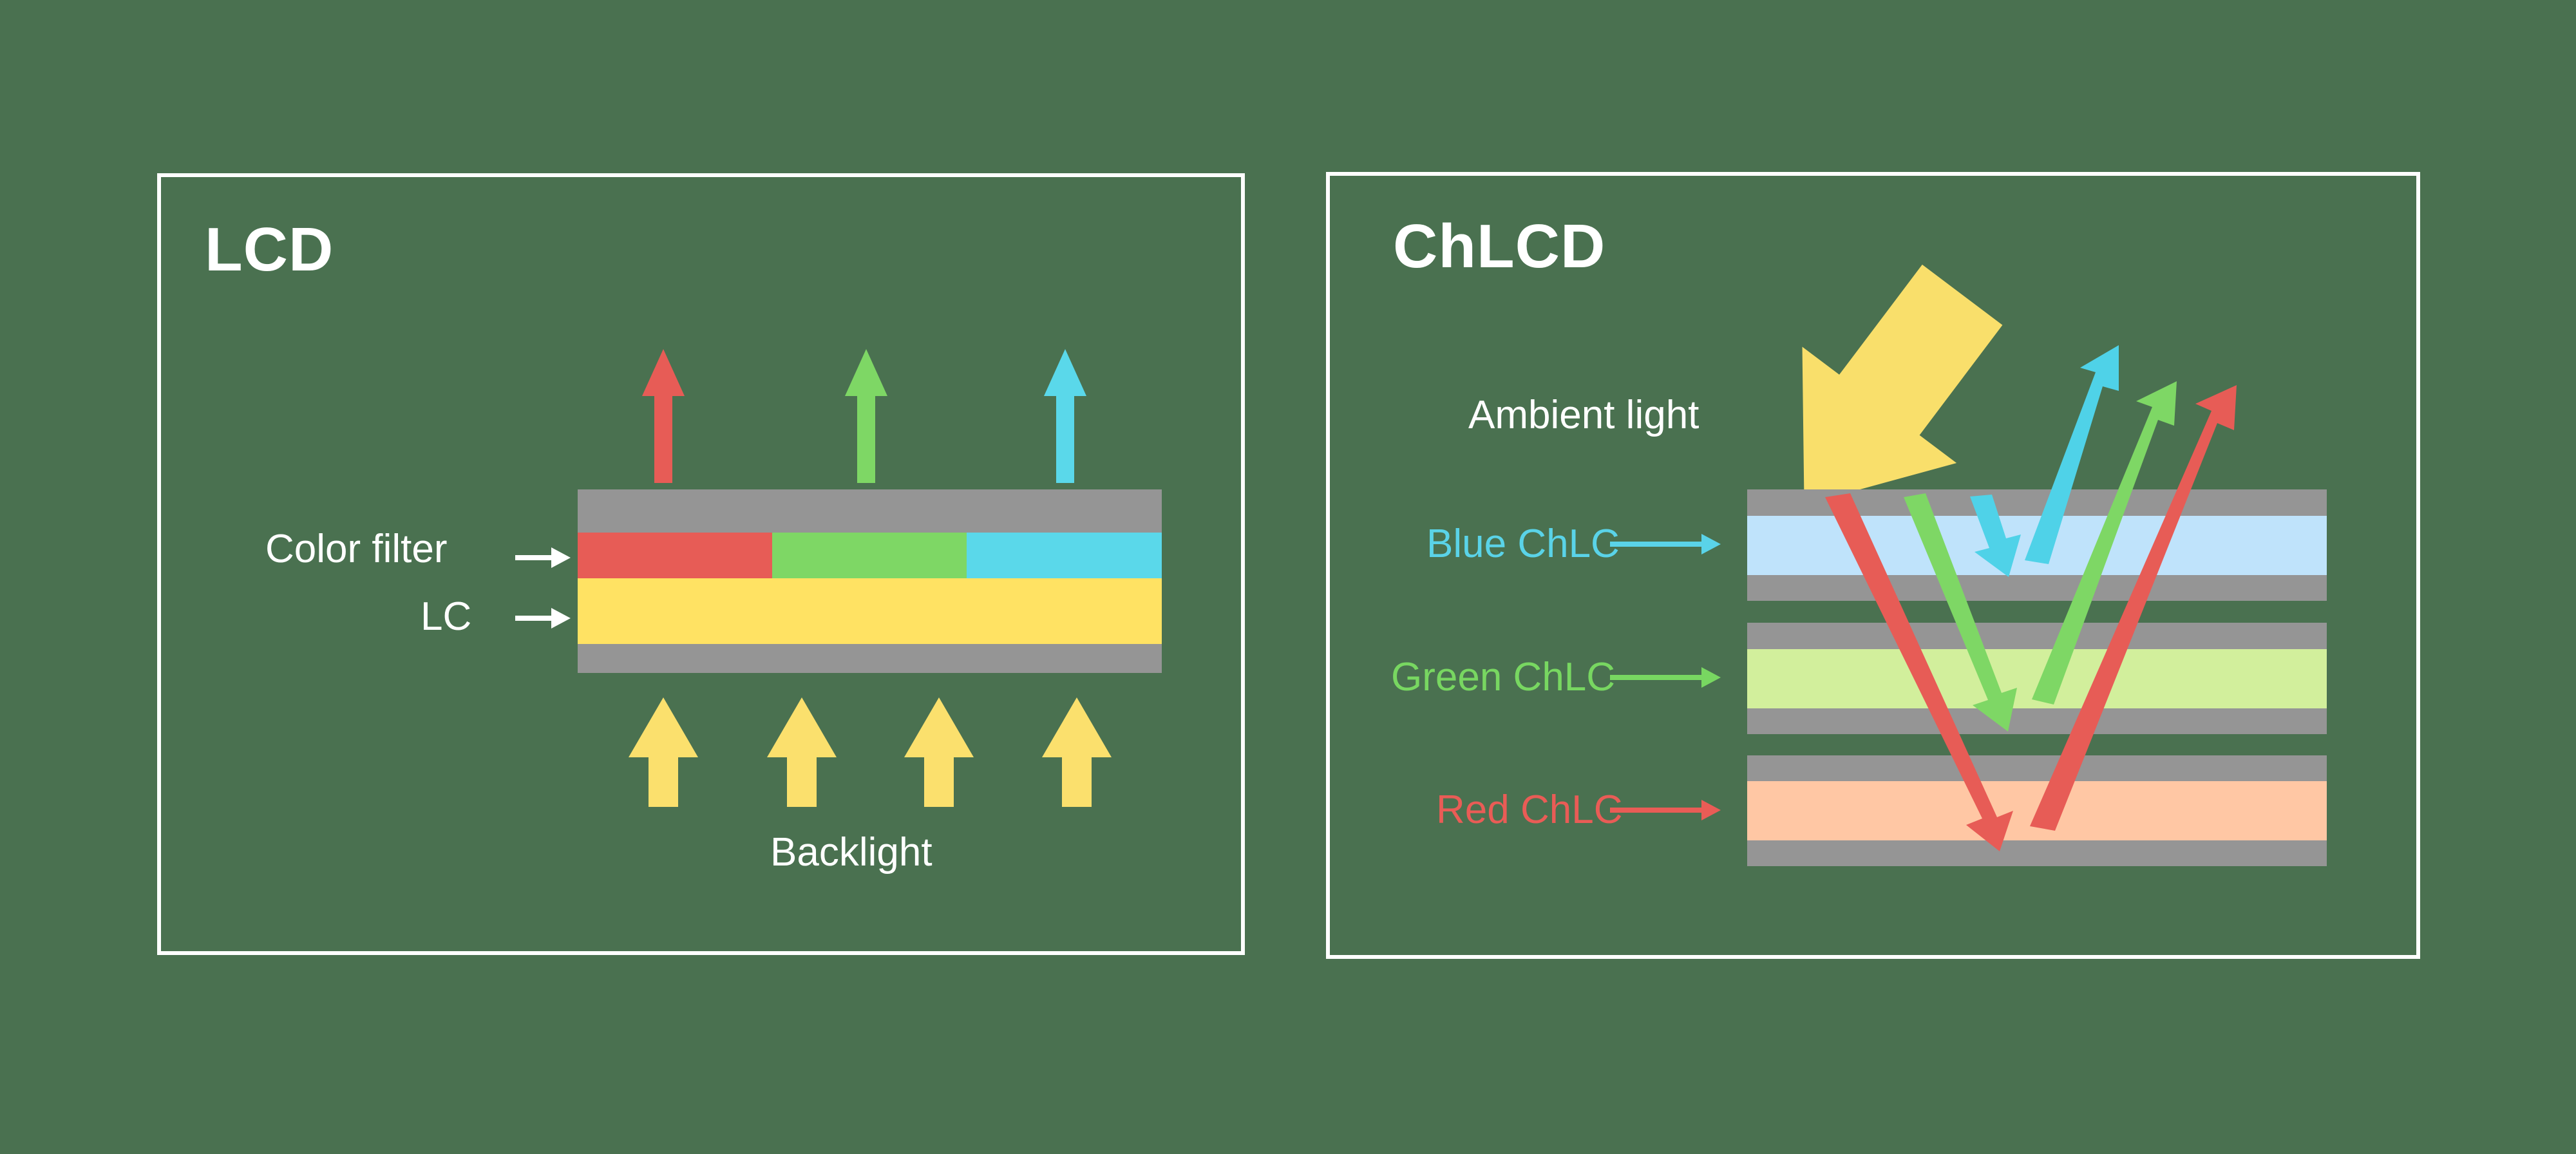  What do you see at coordinates (675, 555) in the screenshot?
I see `lcd-color-filter-red` at bounding box center [675, 555].